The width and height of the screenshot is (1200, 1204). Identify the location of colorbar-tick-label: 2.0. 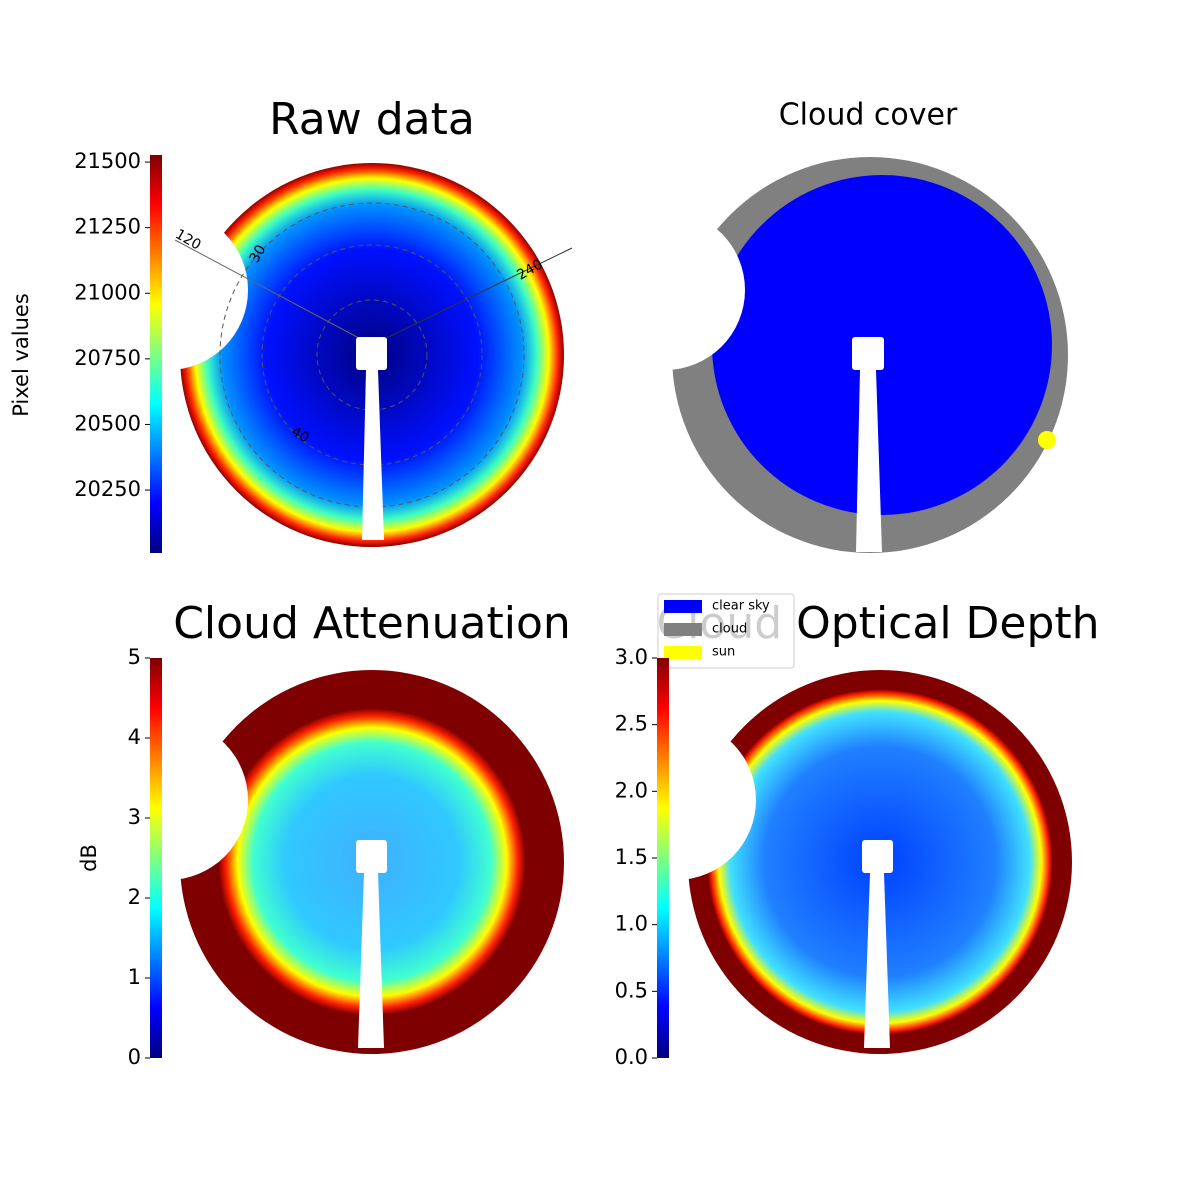
(631, 790).